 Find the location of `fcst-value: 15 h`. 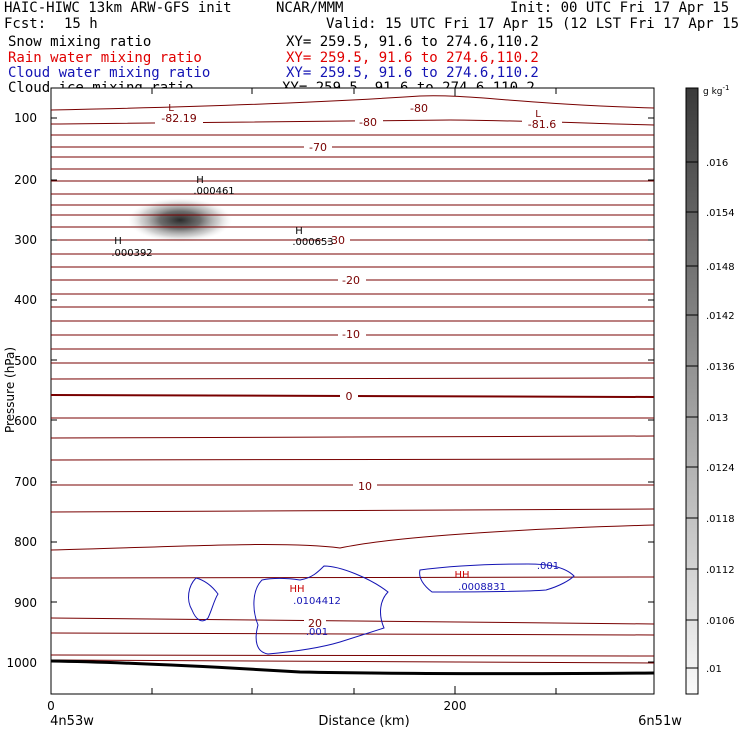

fcst-value: 15 h is located at coordinates (81, 24).